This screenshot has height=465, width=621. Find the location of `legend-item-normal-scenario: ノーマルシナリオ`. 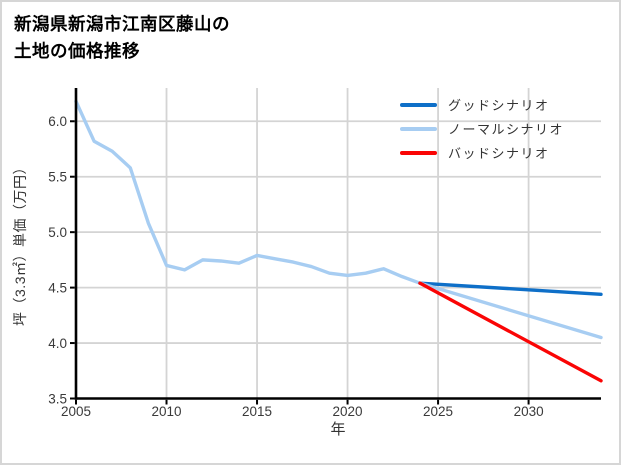

legend-item-normal-scenario: ノーマルシナリオ is located at coordinates (482, 129).